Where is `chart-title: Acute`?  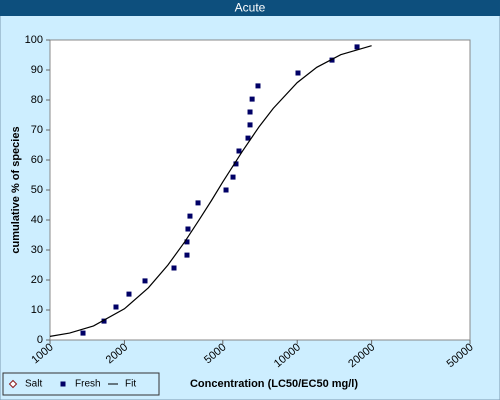 chart-title: Acute is located at coordinates (250, 8).